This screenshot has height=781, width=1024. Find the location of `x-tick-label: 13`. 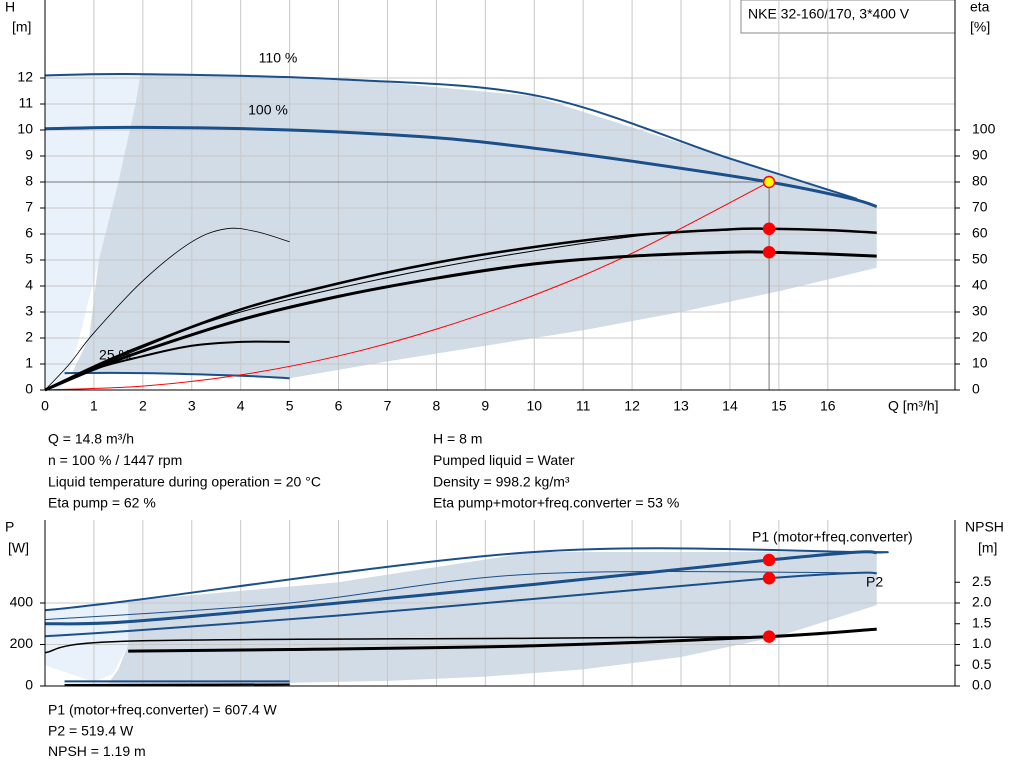

x-tick-label: 13 is located at coordinates (681, 406).